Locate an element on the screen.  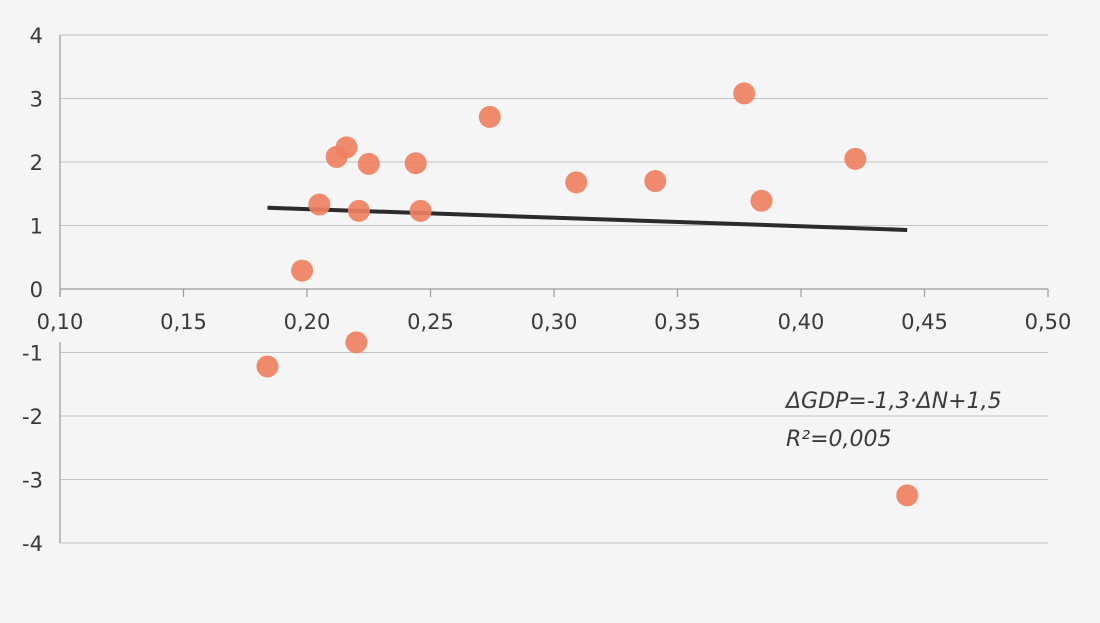
x-tick-label: 0,45 is located at coordinates (924, 322).